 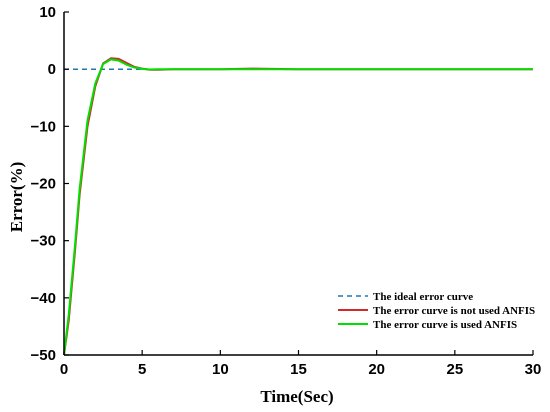 I want to click on x-tick-label: 15, so click(x=298, y=369).